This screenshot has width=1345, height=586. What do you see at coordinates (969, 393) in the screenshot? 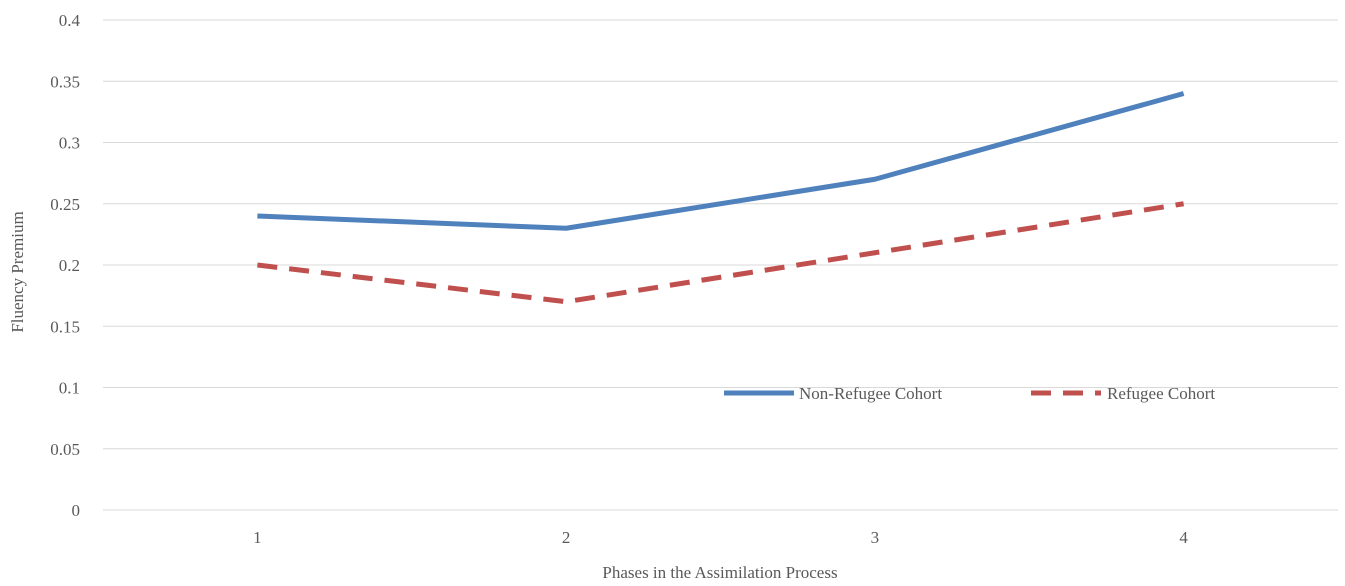
I see `legend: Non-Refugee Cohort Refugee Cohort` at bounding box center [969, 393].